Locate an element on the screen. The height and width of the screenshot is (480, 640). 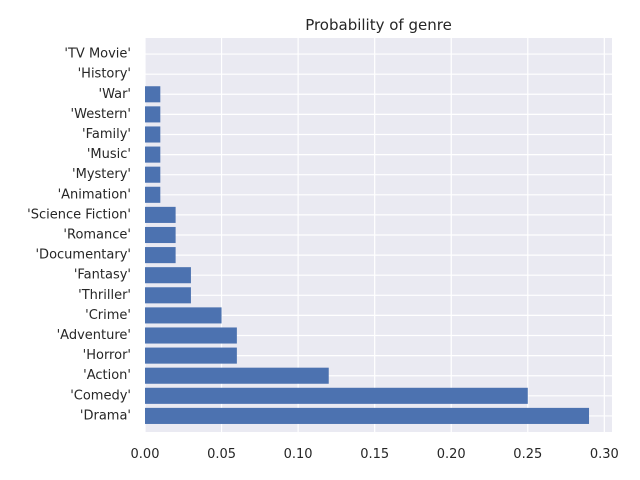
x-tick-label: 0.05 is located at coordinates (221, 454).